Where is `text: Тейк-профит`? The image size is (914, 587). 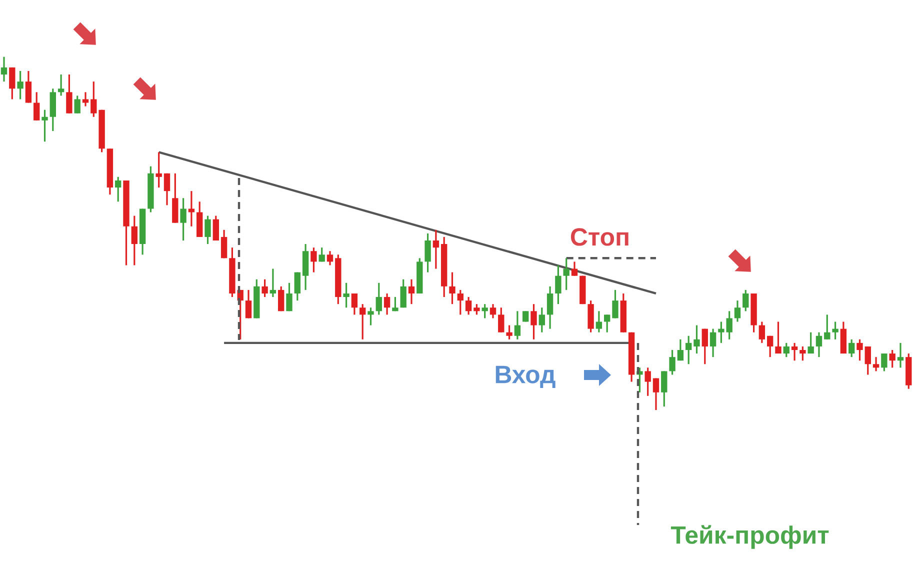 text: Тейк-профит is located at coordinates (749, 537).